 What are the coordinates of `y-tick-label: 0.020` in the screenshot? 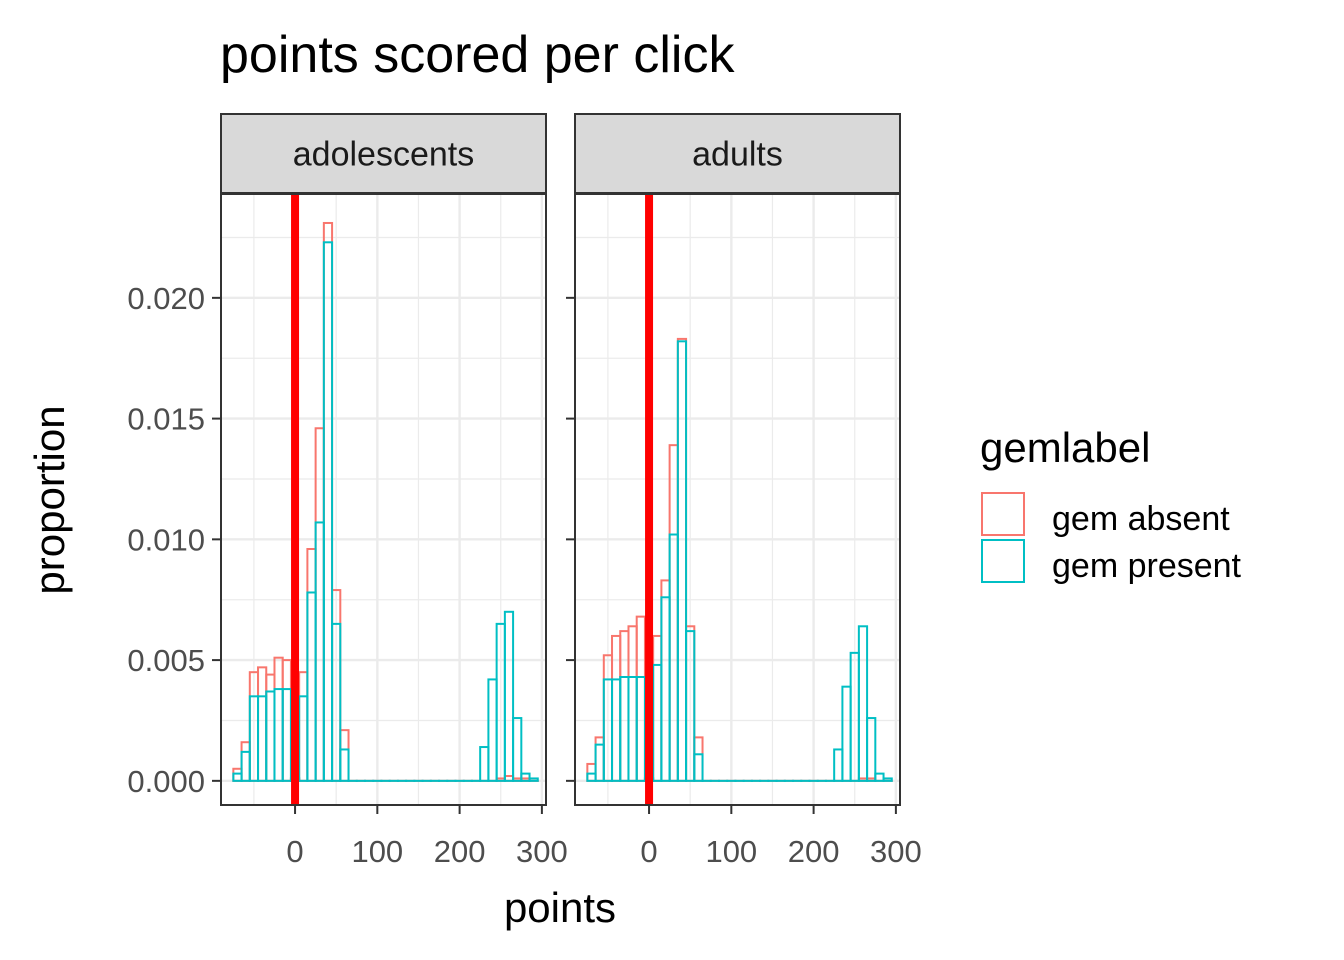 It's located at (166, 298).